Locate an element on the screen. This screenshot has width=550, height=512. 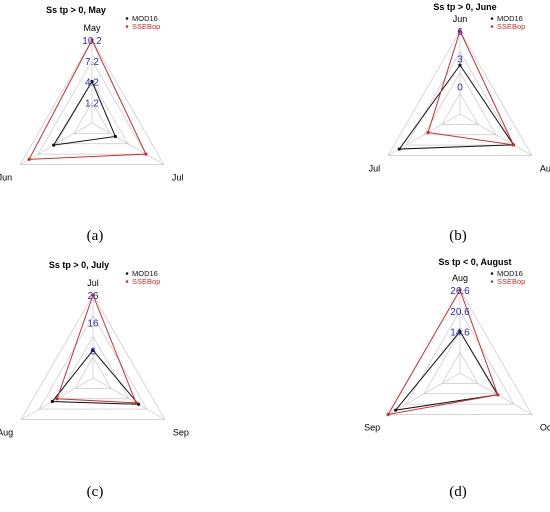
point-ssebop-oct is located at coordinates (498, 395).